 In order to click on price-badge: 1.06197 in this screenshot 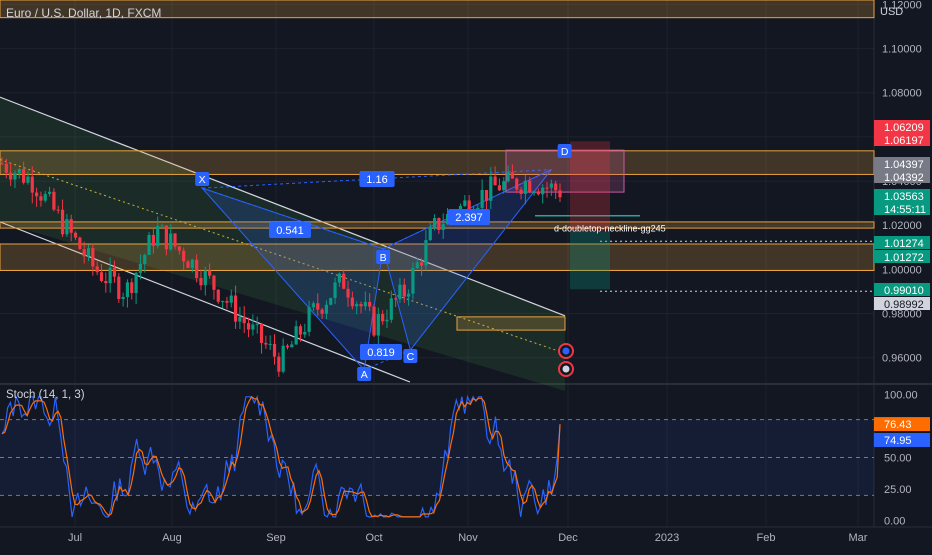, I will do `click(904, 141)`.